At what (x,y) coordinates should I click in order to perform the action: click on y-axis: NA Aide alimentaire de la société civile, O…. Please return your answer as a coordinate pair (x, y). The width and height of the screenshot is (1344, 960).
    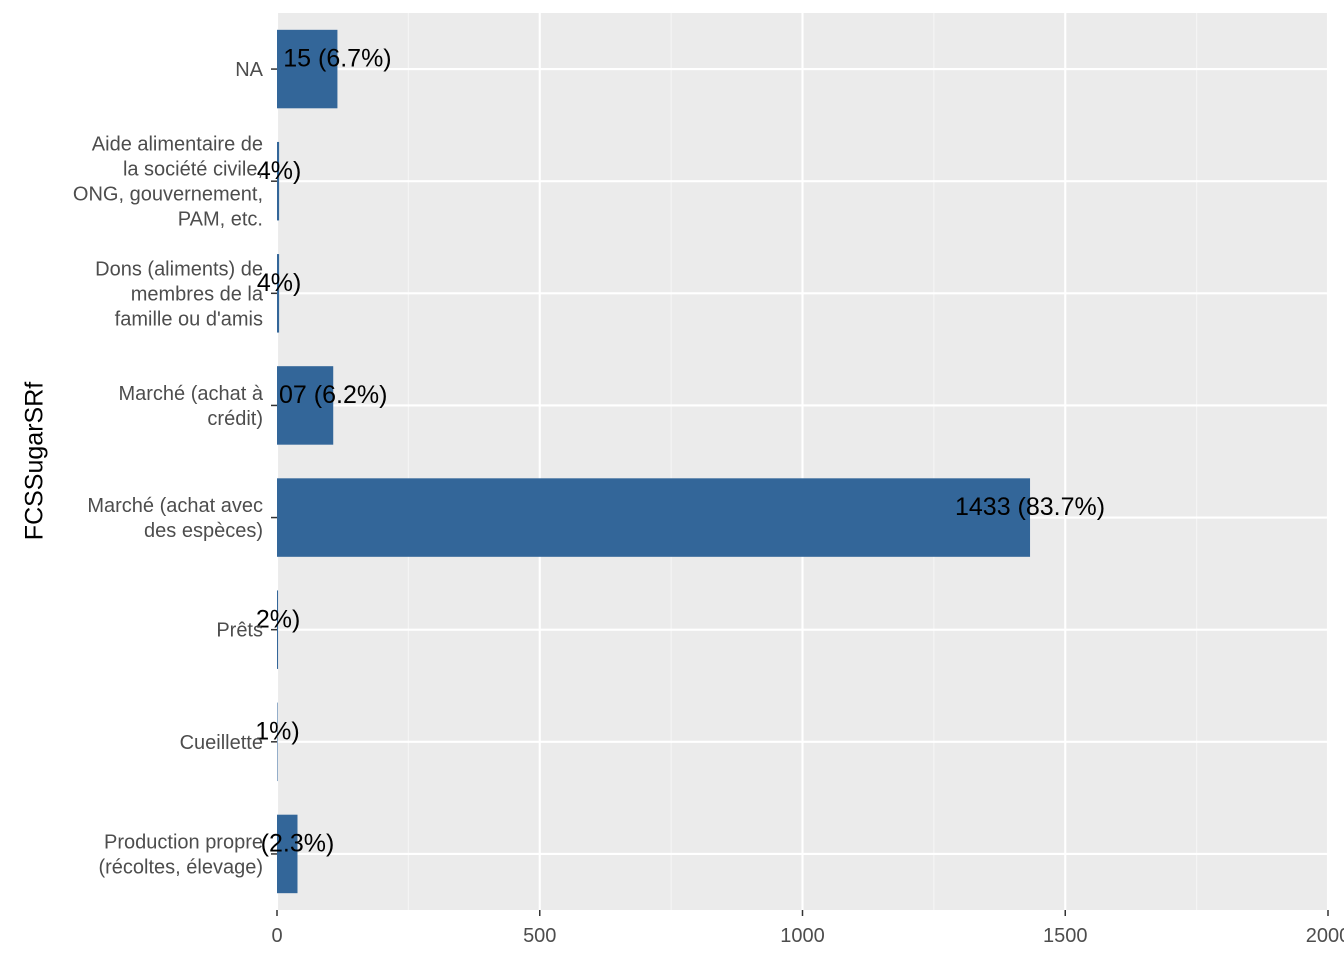
    Looking at the image, I should click on (175, 468).